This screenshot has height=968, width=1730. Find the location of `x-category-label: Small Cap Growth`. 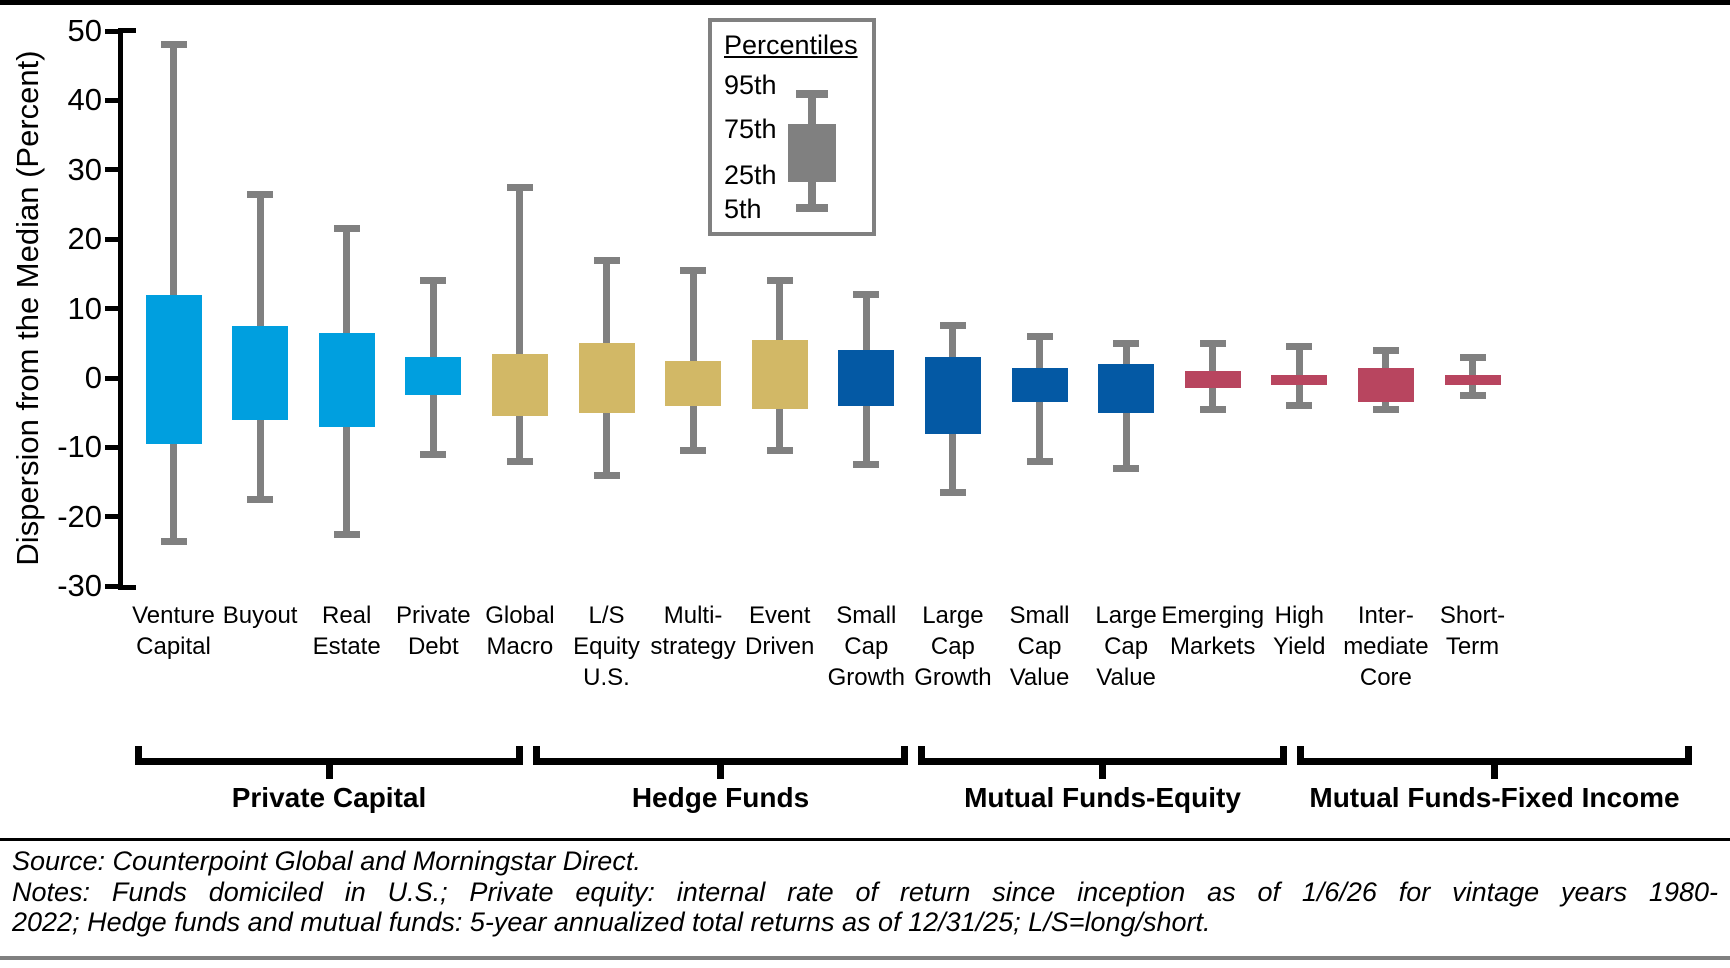

x-category-label: Small Cap Growth is located at coordinates (866, 646).